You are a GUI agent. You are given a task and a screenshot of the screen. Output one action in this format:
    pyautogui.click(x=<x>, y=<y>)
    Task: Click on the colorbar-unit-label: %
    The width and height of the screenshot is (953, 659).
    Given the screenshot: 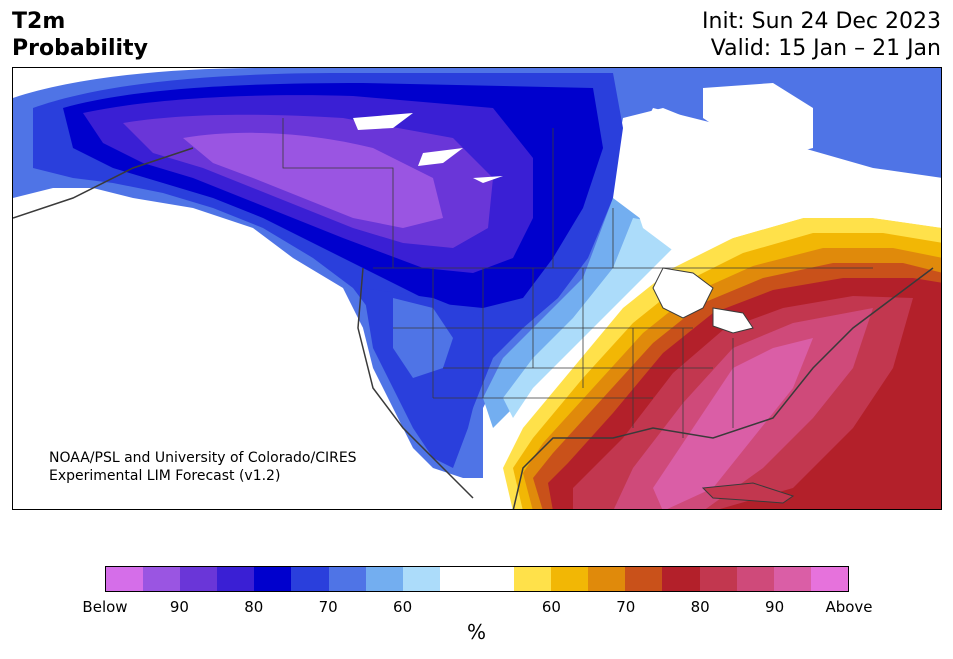 What is the action you would take?
    pyautogui.click(x=476, y=632)
    